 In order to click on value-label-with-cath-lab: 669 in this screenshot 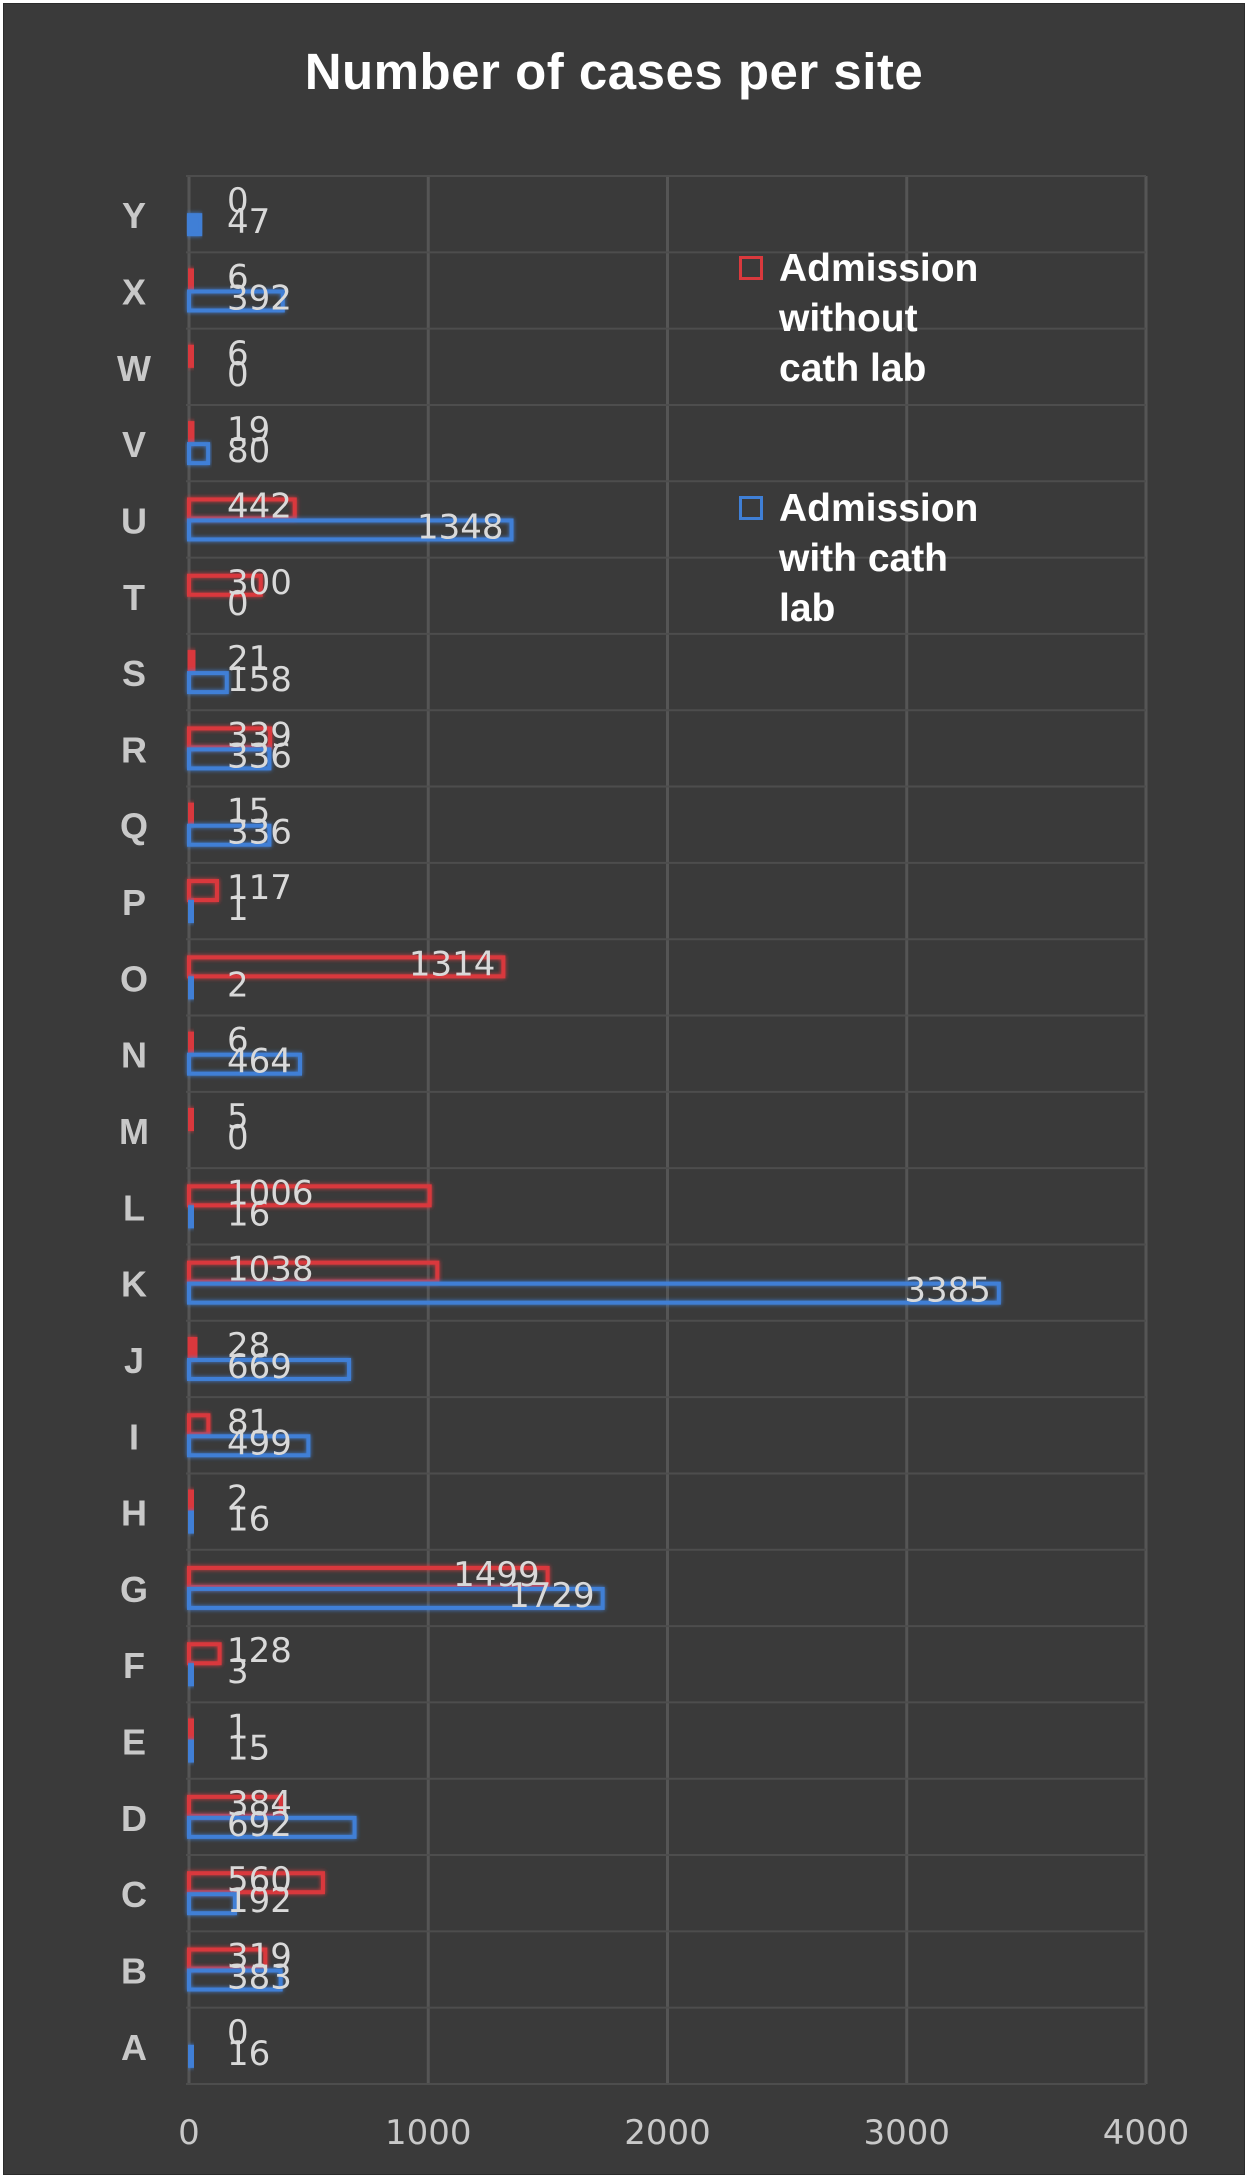, I will do `click(259, 1367)`.